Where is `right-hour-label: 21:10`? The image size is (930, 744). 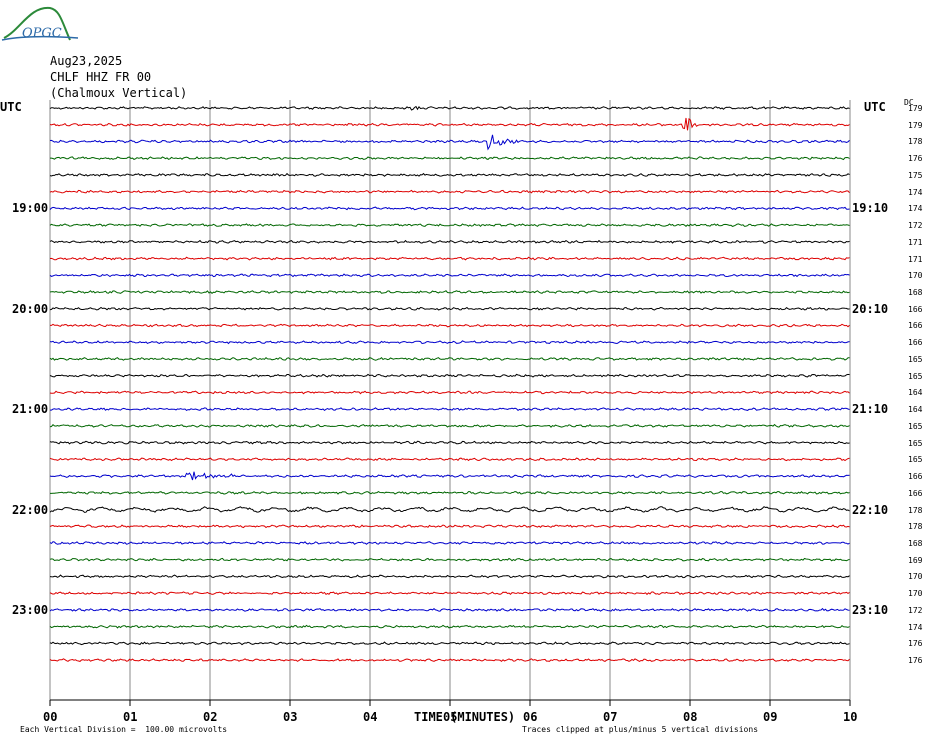
right-hour-label: 21:10 is located at coordinates (870, 409).